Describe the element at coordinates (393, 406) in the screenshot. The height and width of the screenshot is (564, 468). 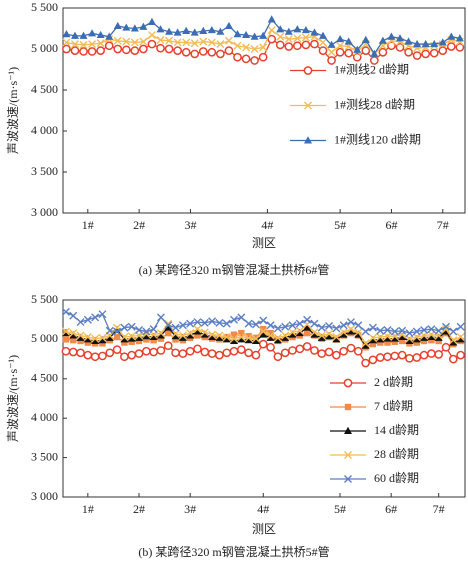
I see `legend-label: 7 d龄期` at that location.